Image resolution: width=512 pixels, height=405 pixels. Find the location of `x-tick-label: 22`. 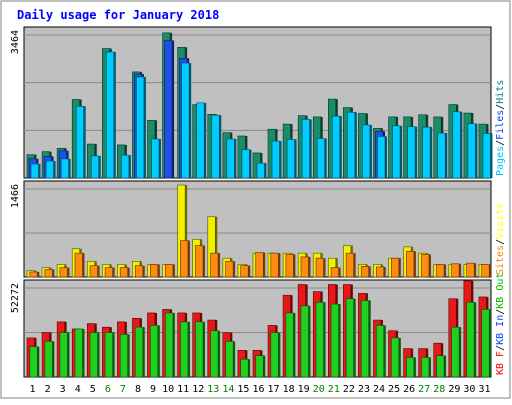

x-tick-label: 22 is located at coordinates (349, 389).